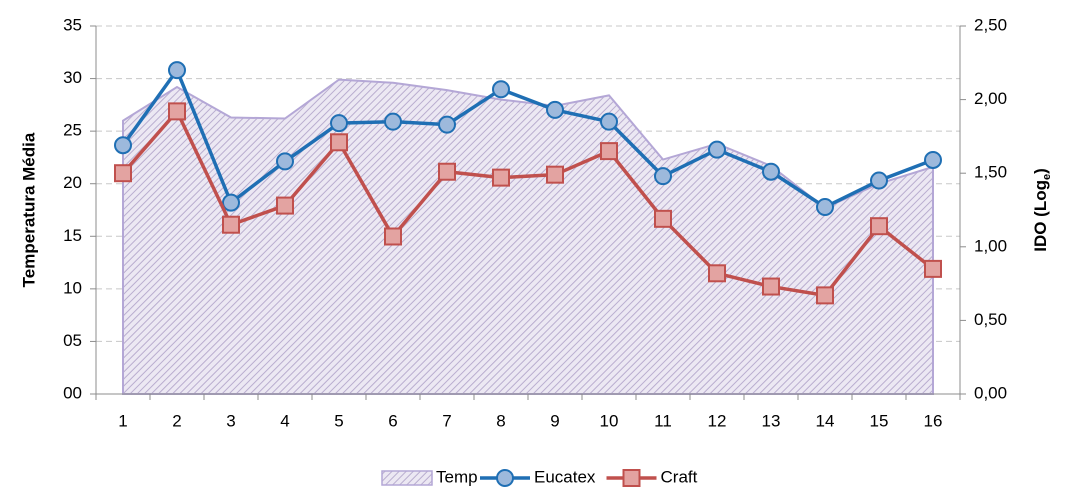 This screenshot has height=495, width=1072. Describe the element at coordinates (990, 392) in the screenshot. I see `y2-tick-label: 0,00` at that location.